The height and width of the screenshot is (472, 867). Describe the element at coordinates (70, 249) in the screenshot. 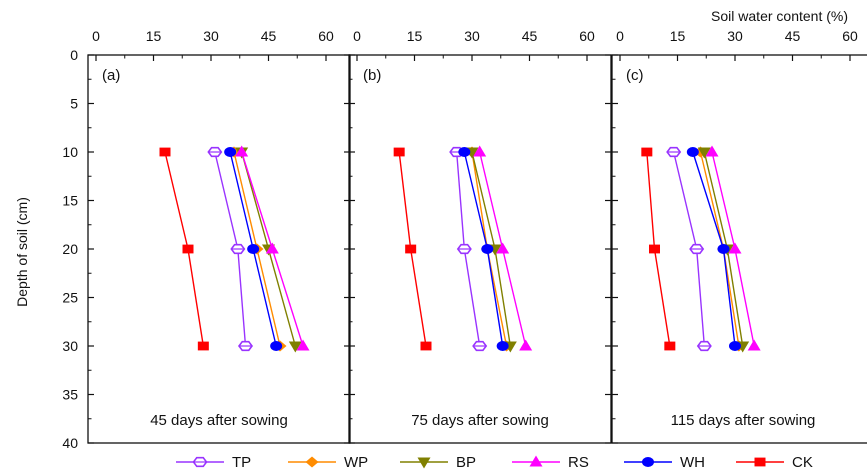

I see `y-tick-label: 20` at that location.